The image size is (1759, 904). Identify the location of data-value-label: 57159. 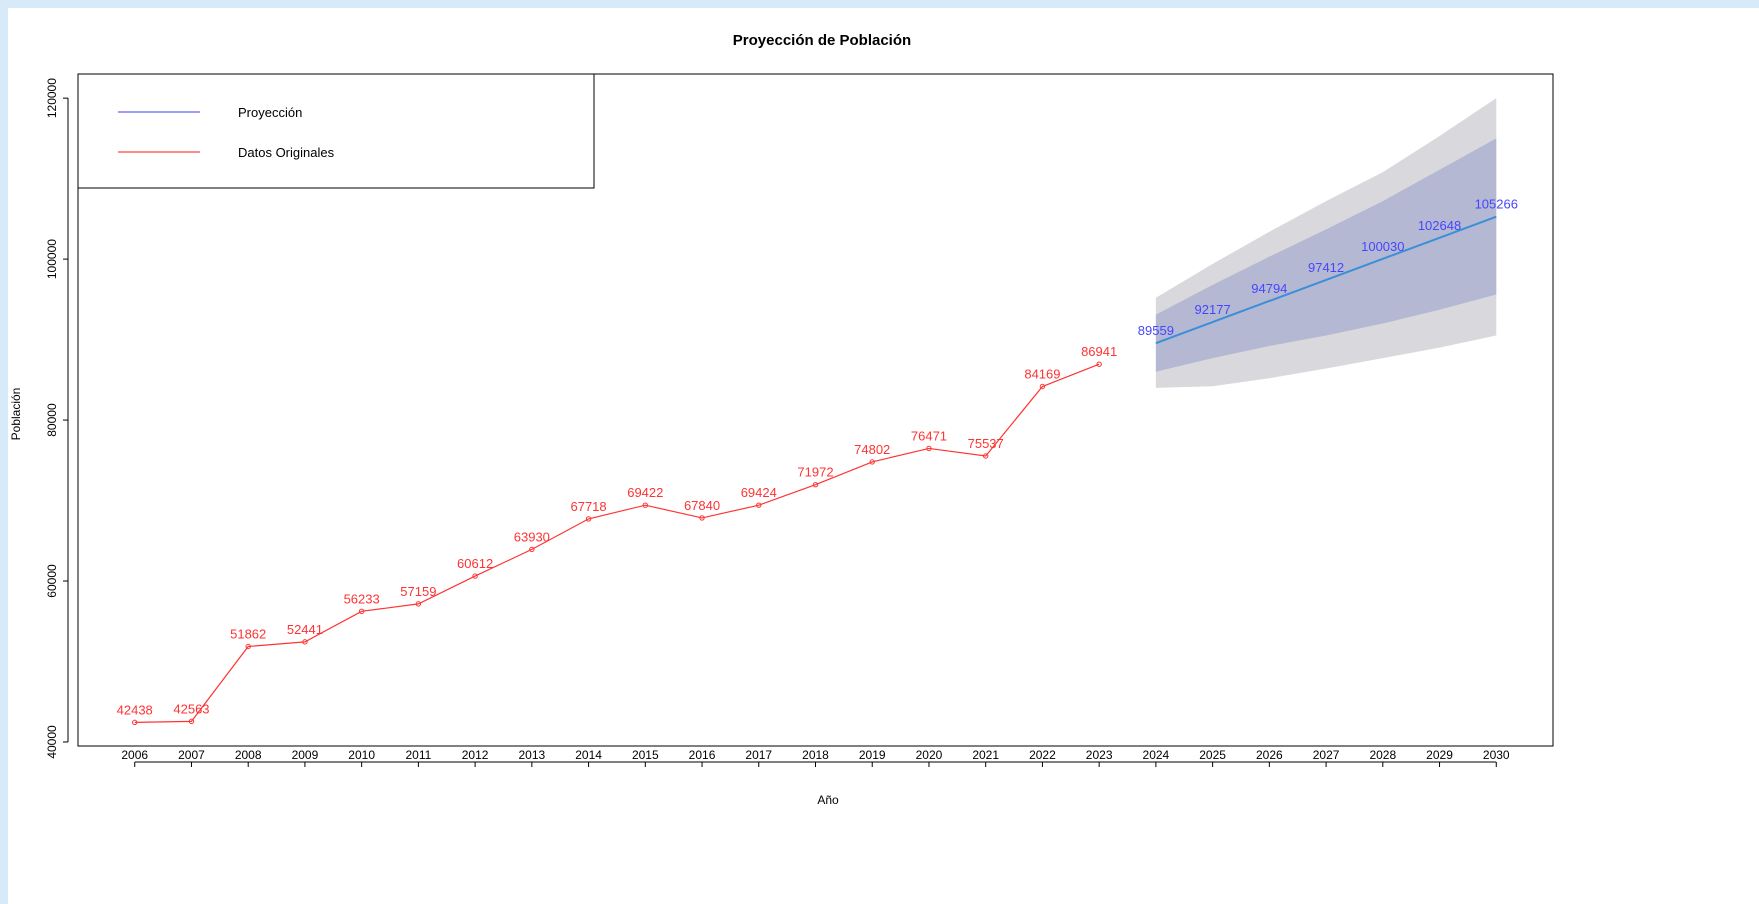
(418, 591).